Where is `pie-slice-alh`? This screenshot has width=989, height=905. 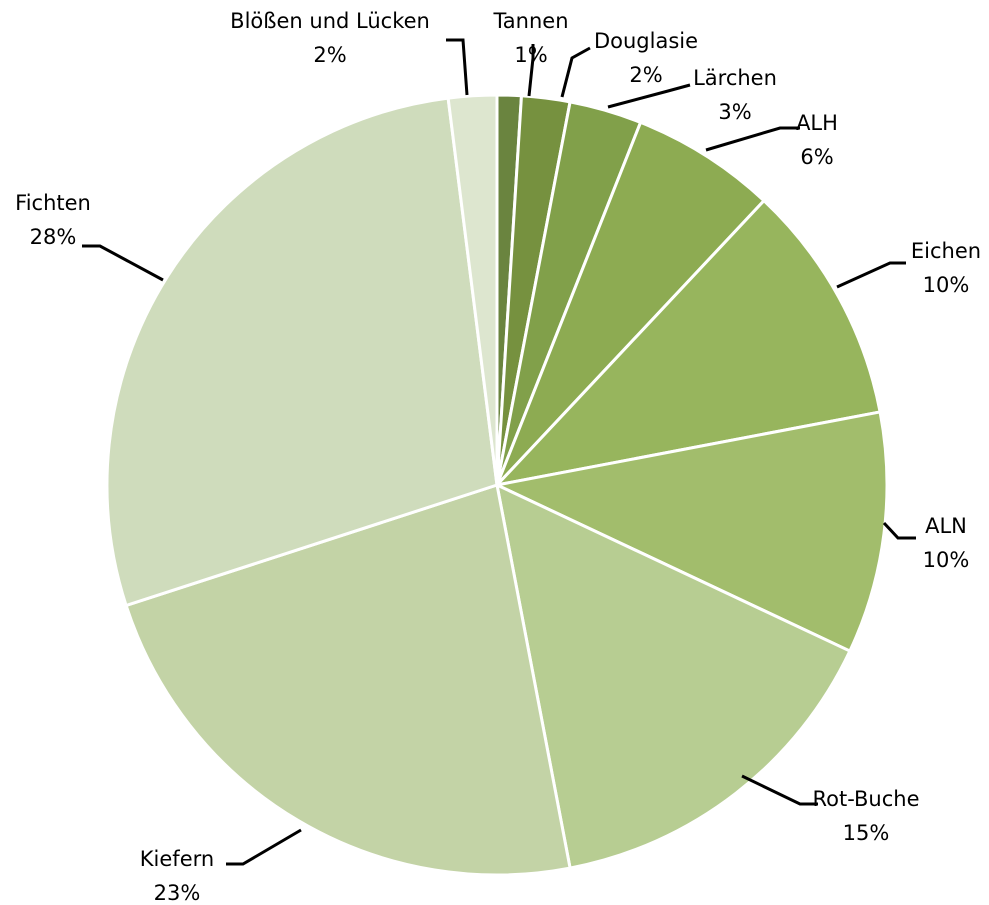 pie-slice-alh is located at coordinates (630, 303).